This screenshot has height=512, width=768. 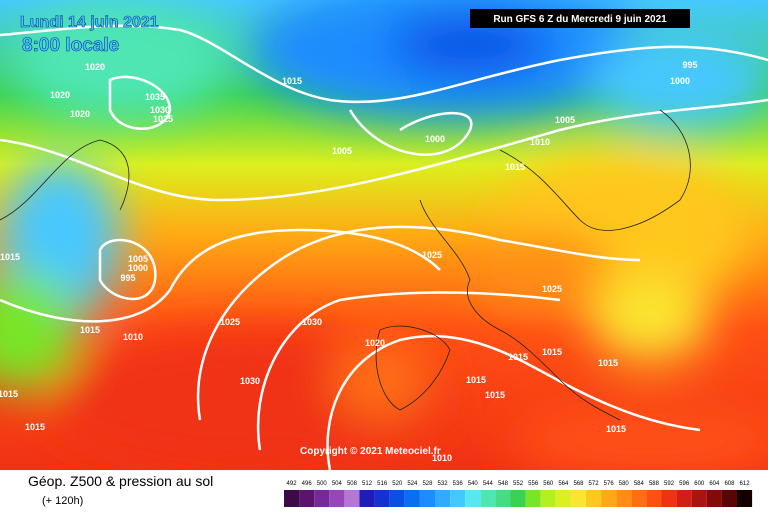 What do you see at coordinates (412, 484) in the screenshot?
I see `scale-label: 524` at bounding box center [412, 484].